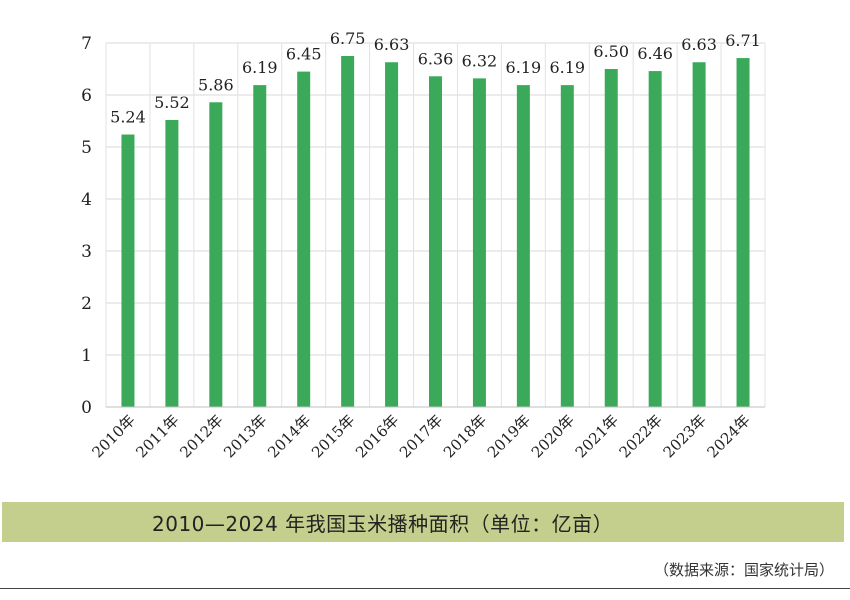 This screenshot has width=850, height=600. I want to click on x-category-label: 2011年, so click(157, 436).